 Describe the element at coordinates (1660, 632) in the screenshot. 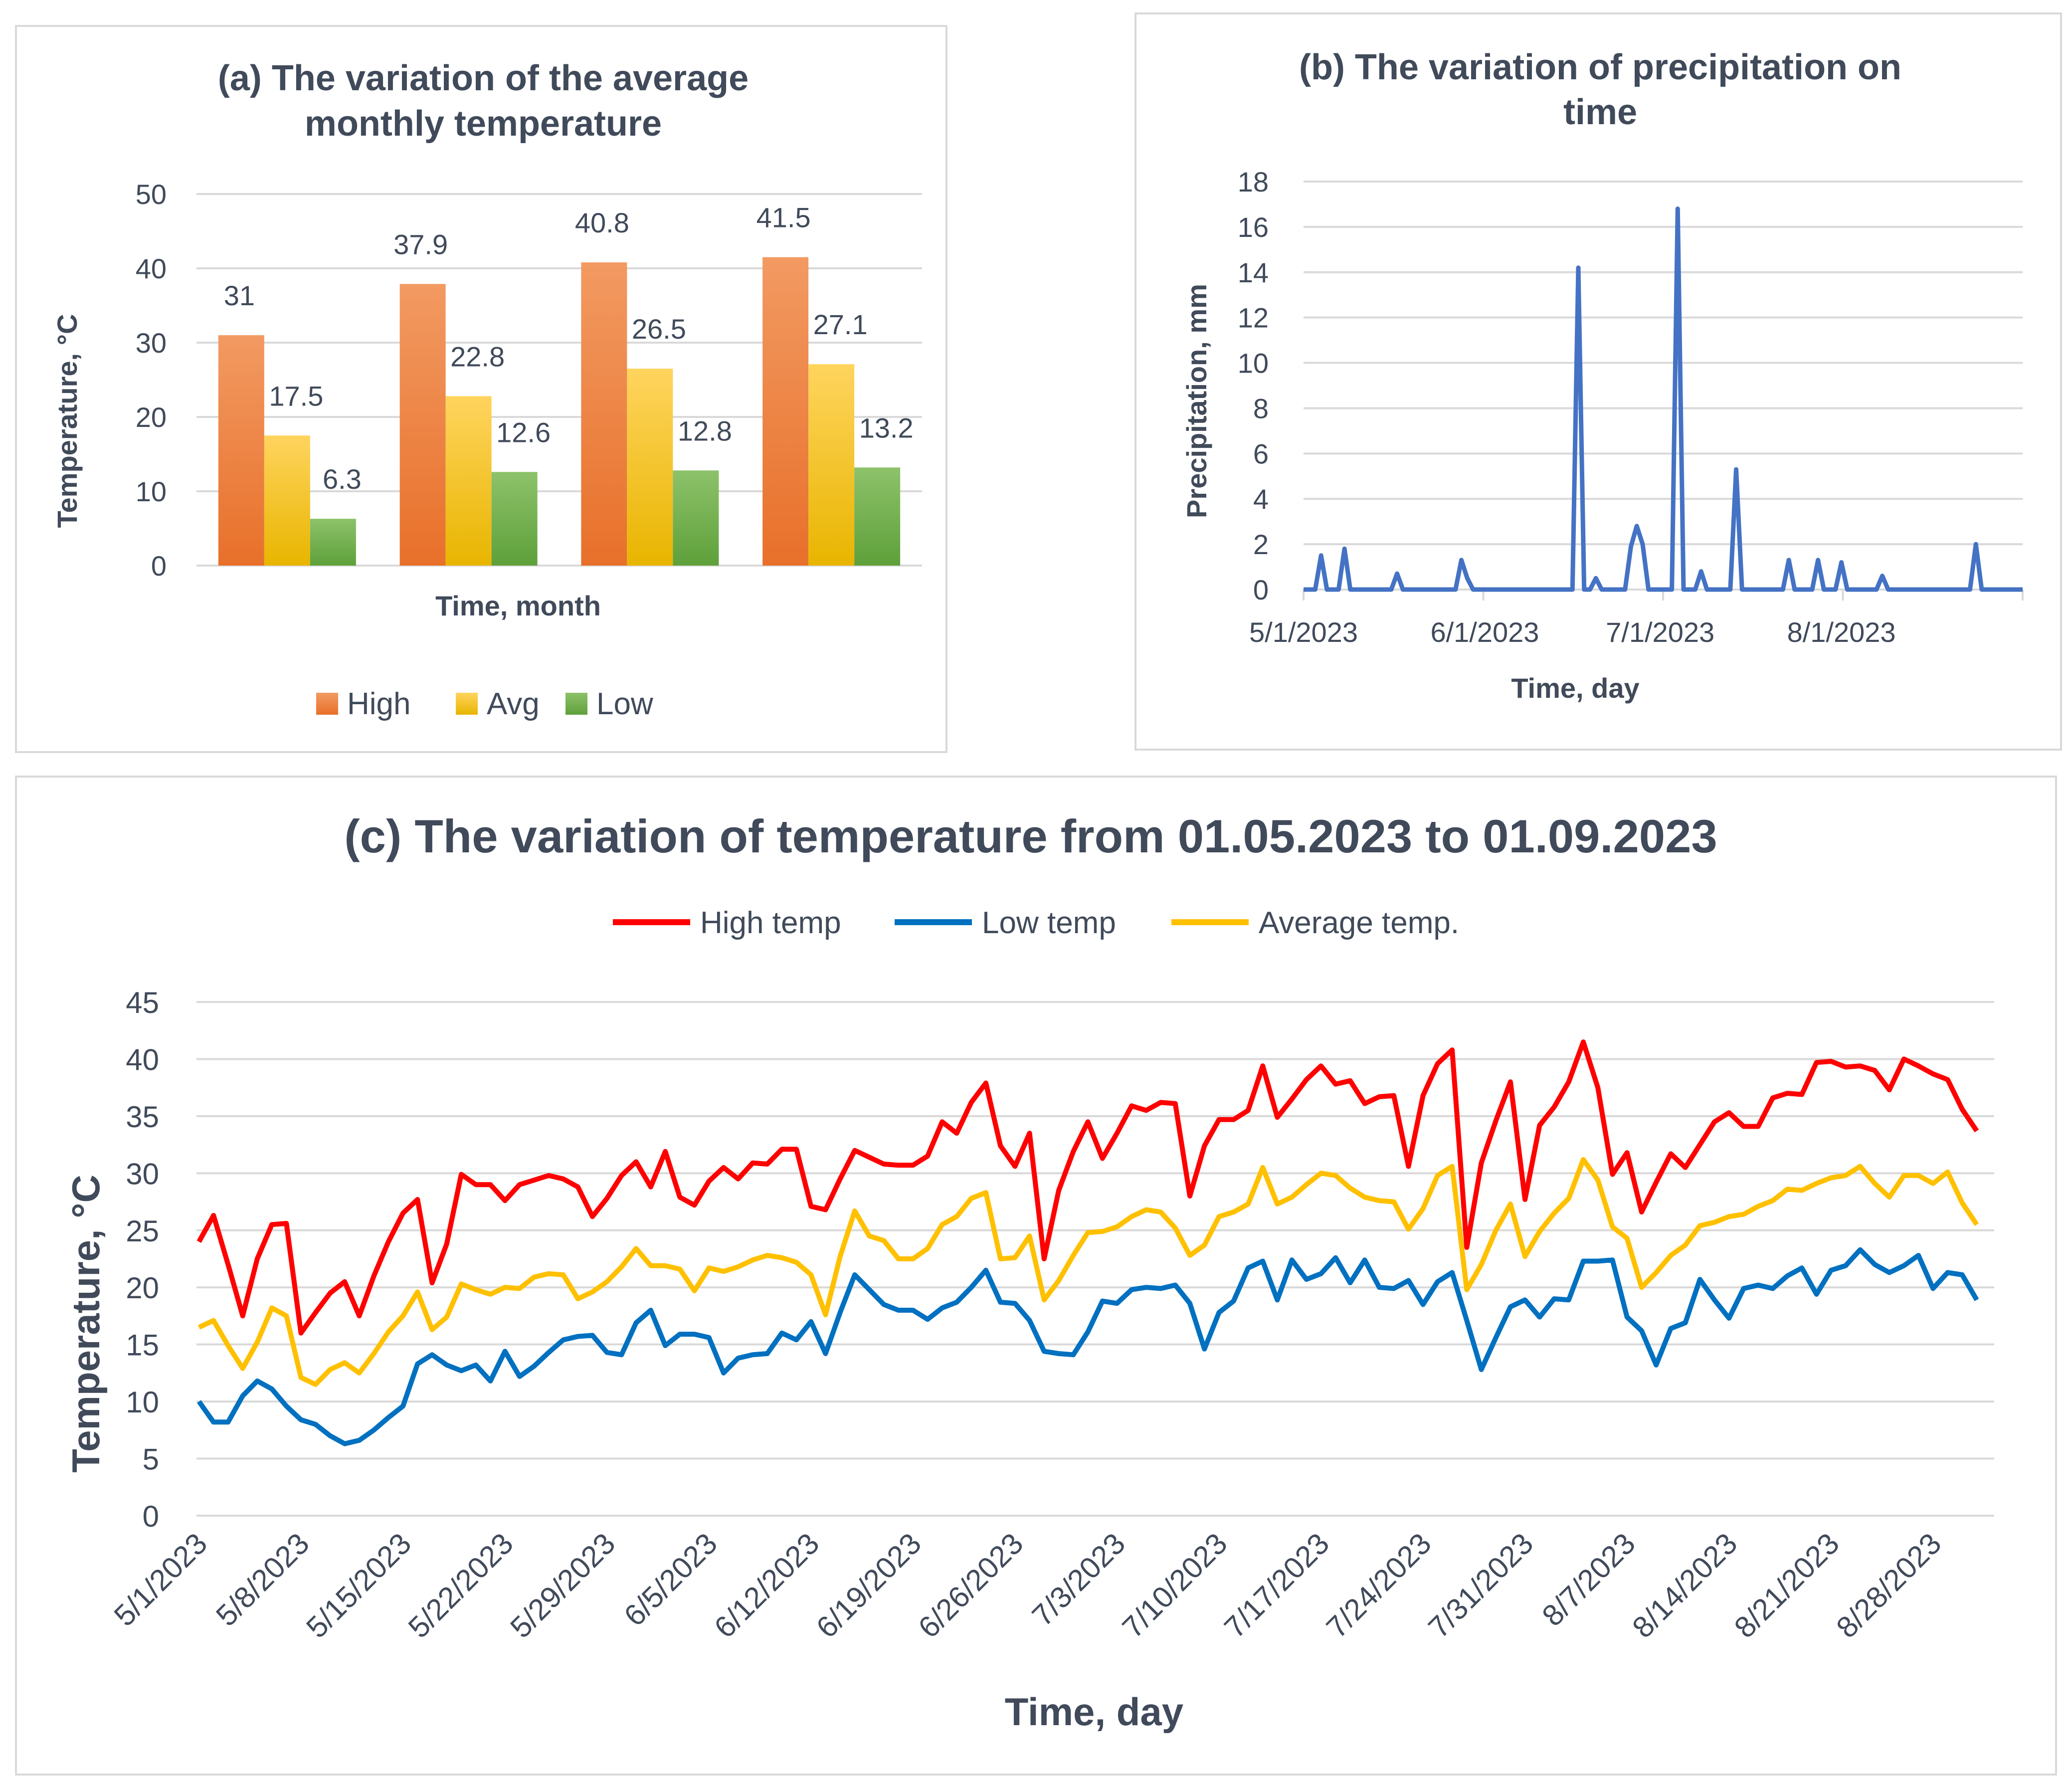

I see `chart-b-x-tick-label: 7/1/2023` at that location.